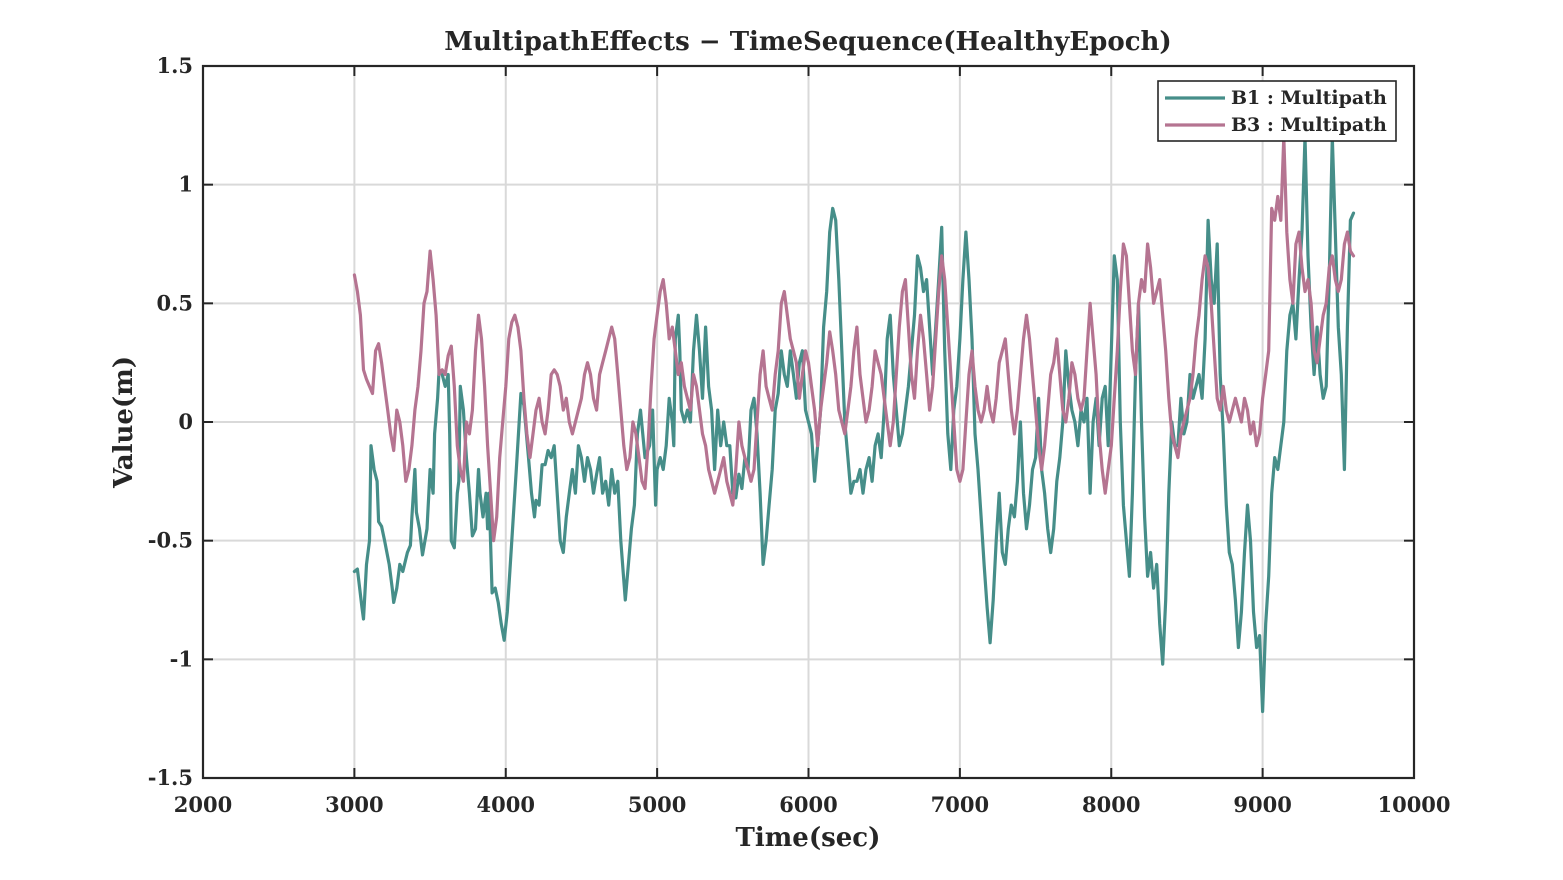 The height and width of the screenshot is (880, 1563). What do you see at coordinates (124, 422) in the screenshot?
I see `y-axis-label: Value(m)` at bounding box center [124, 422].